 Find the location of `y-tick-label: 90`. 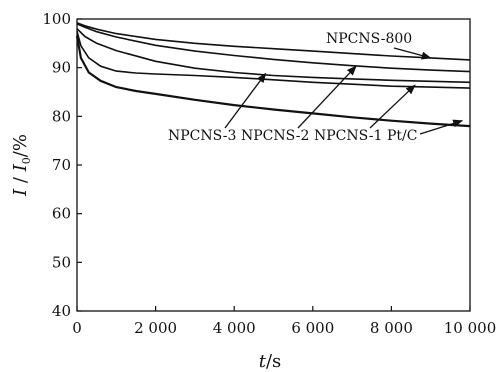

y-tick-label: 90 is located at coordinates (61, 68).